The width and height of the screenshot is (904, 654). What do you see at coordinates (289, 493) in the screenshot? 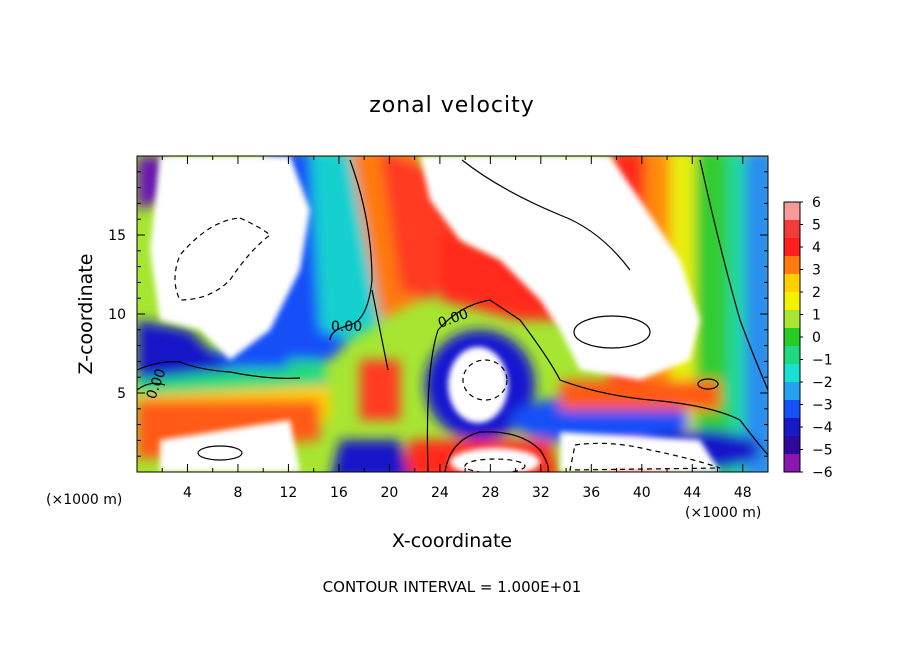
I see `x-tick-label: 12` at bounding box center [289, 493].